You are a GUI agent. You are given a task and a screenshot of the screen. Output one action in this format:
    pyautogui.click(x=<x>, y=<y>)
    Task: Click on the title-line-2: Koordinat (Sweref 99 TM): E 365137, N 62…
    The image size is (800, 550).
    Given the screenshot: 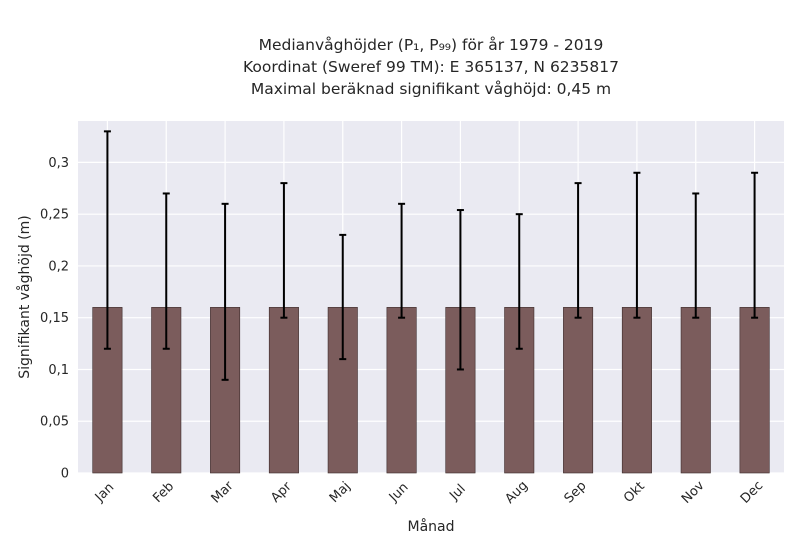 What is the action you would take?
    pyautogui.click(x=431, y=67)
    